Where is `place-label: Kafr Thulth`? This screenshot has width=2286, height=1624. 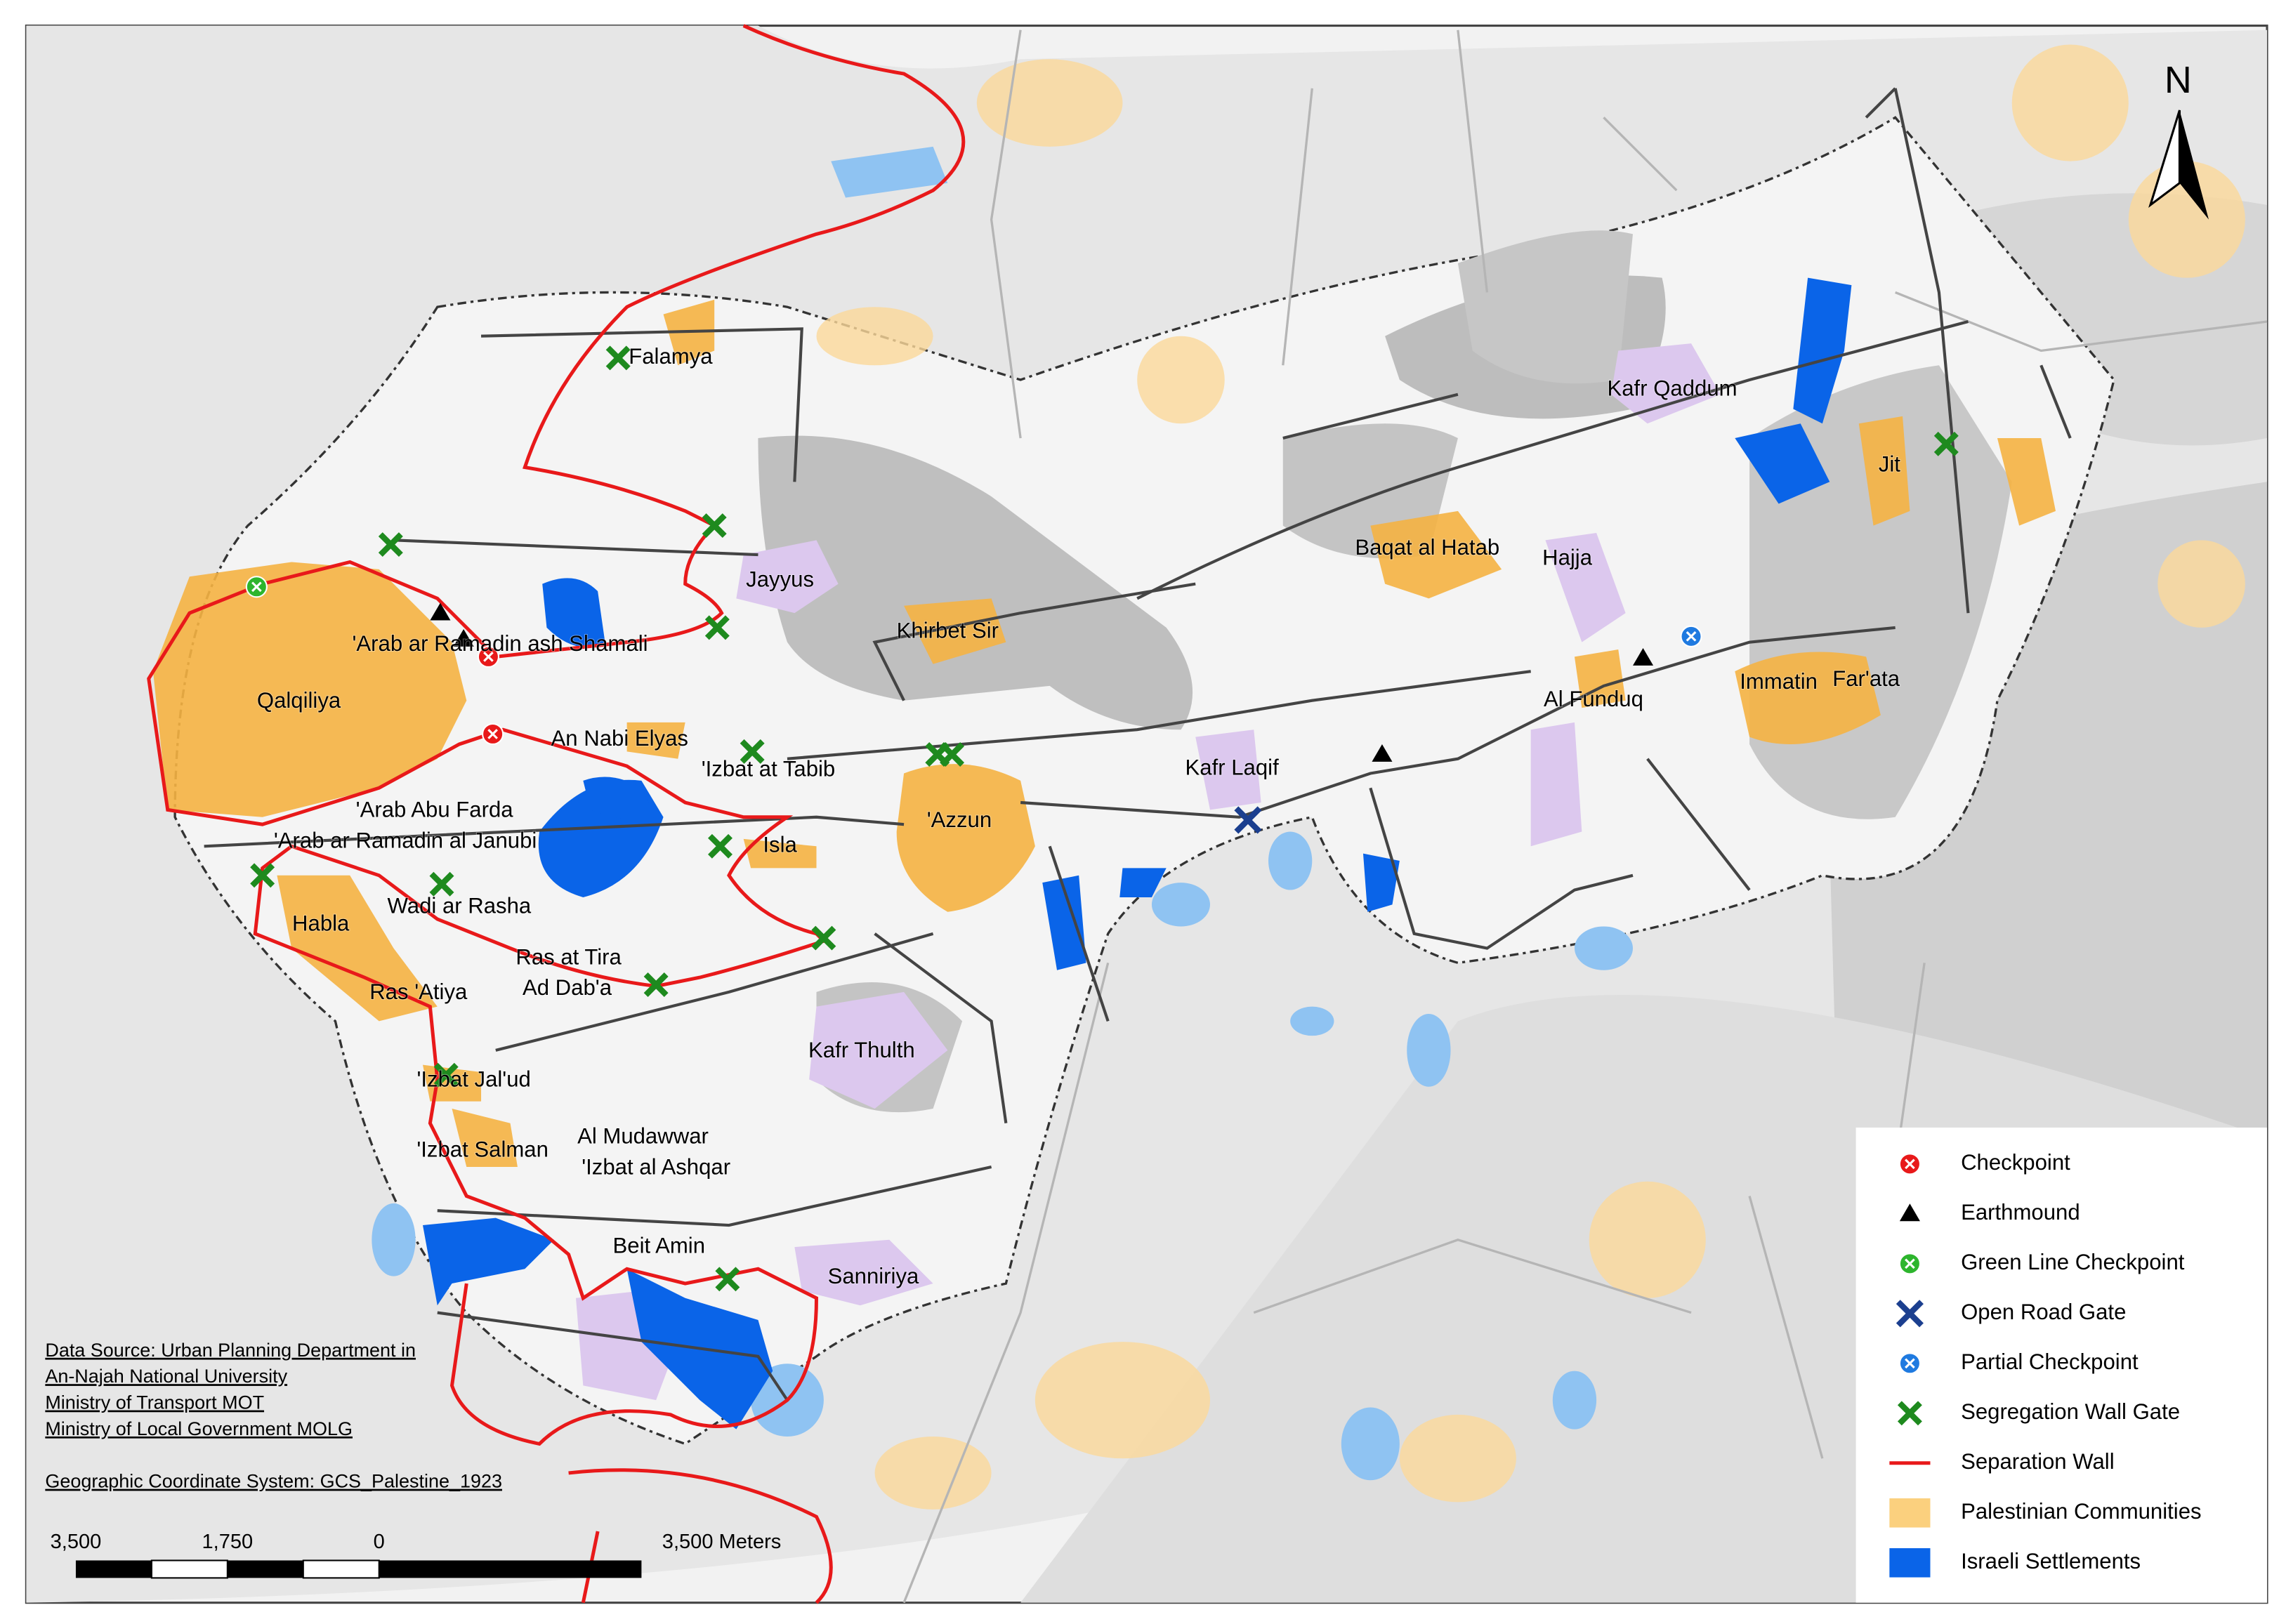 place-label: Kafr Thulth is located at coordinates (861, 1050).